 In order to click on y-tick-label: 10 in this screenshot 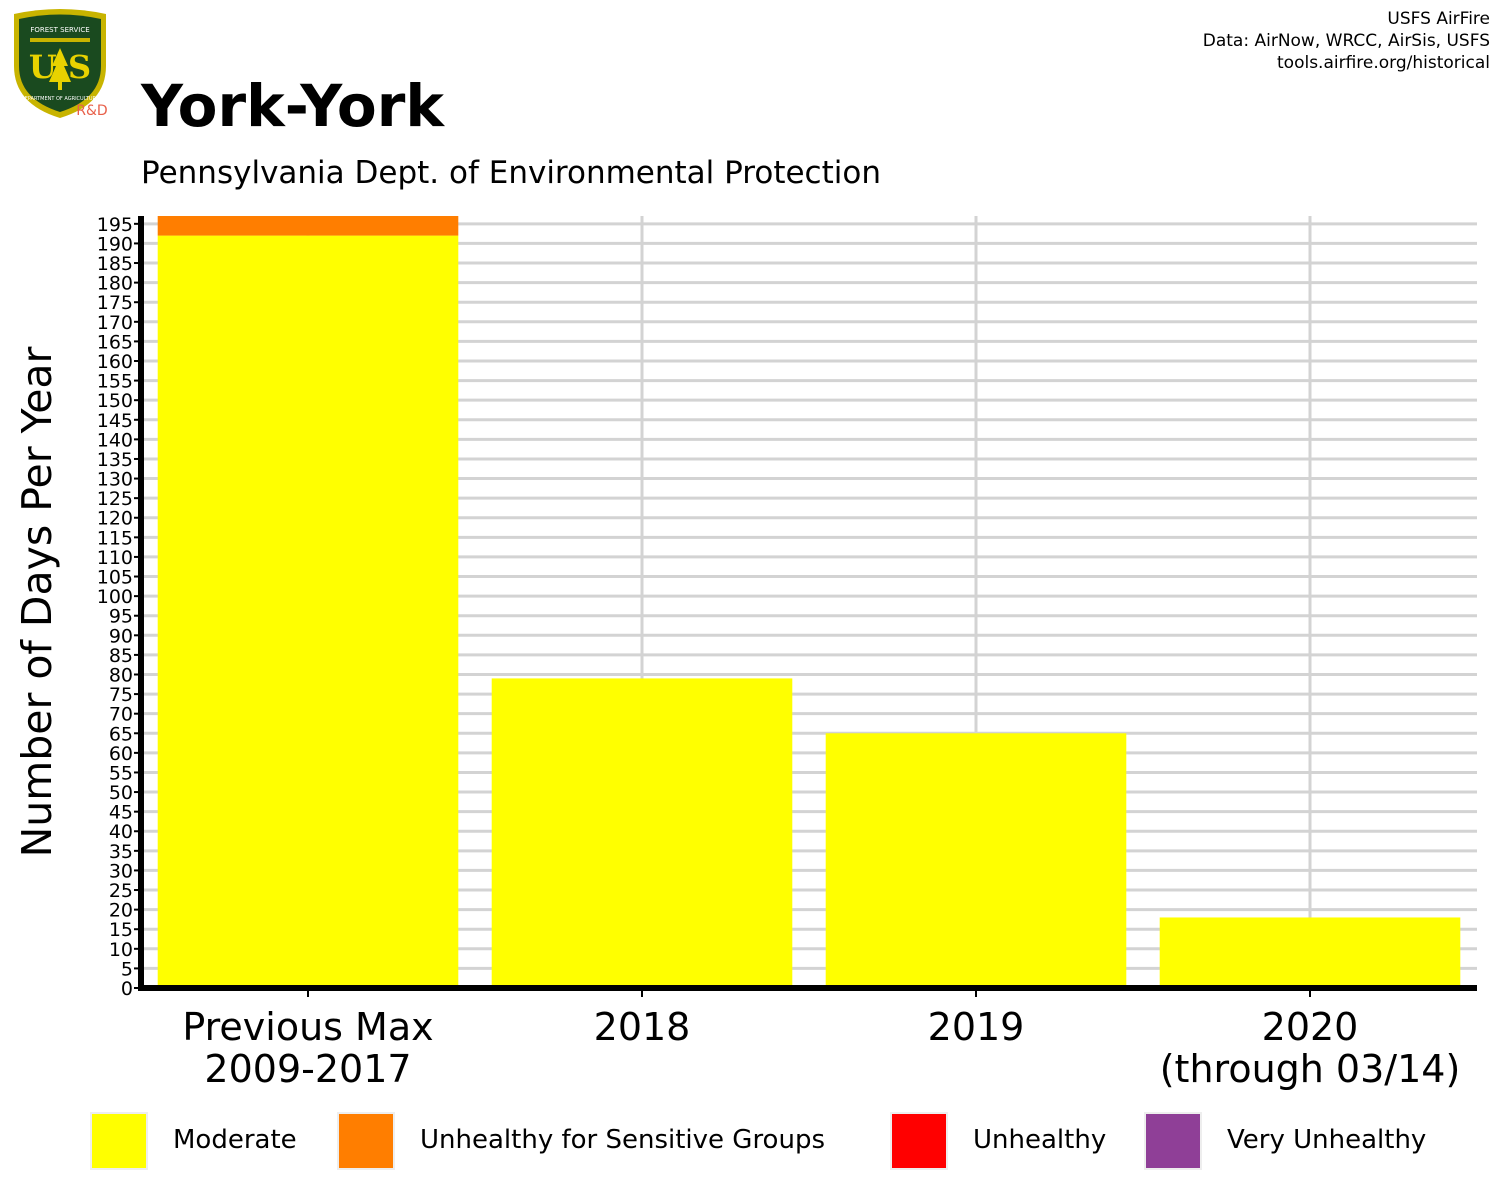, I will do `click(121, 950)`.